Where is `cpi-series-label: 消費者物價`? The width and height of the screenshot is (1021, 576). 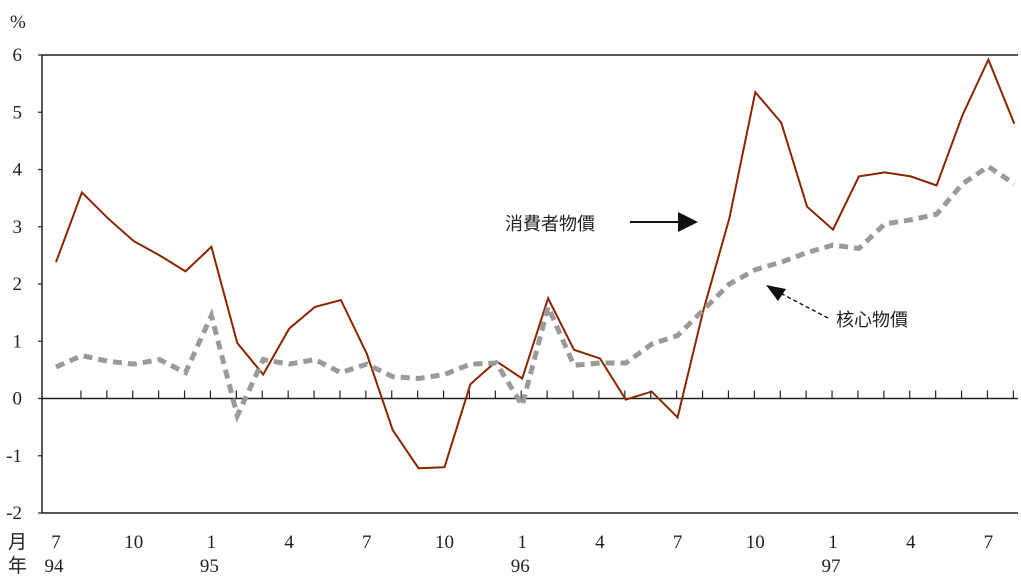
cpi-series-label: 消費者物價 is located at coordinates (550, 224).